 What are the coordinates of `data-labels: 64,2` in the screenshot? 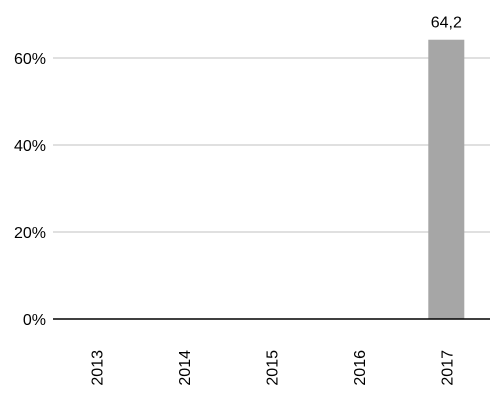 It's located at (446, 23).